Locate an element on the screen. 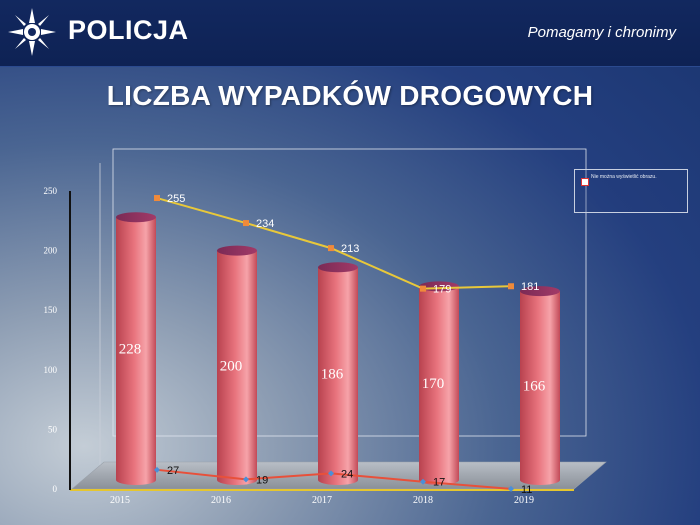  bar-value-label: 170 is located at coordinates (433, 384).